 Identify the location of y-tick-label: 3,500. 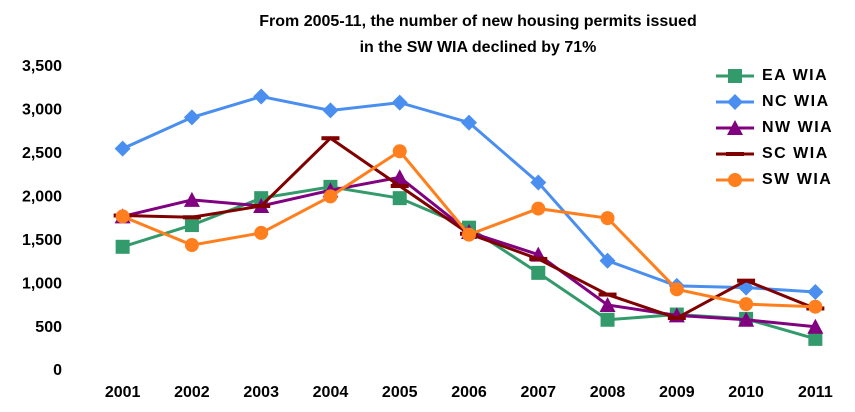
(42, 66).